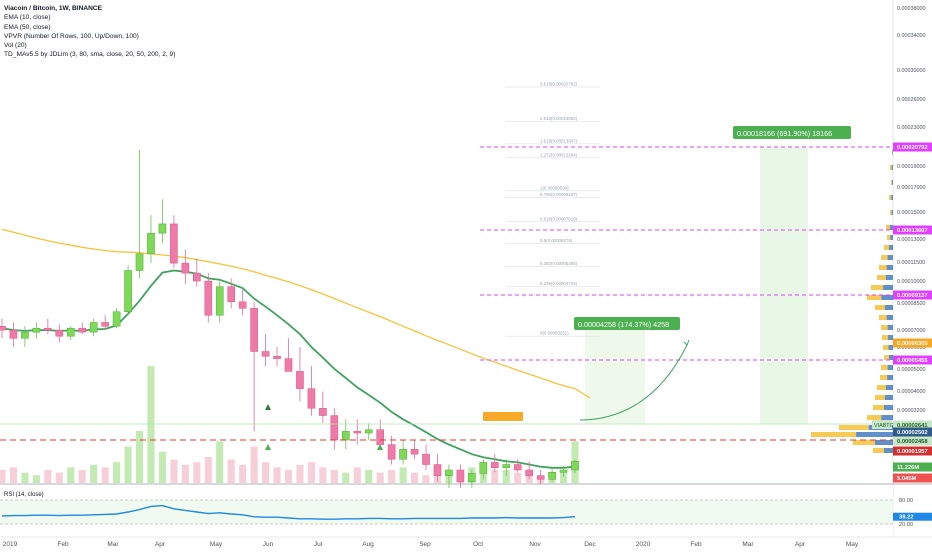 The width and height of the screenshot is (932, 555). I want to click on price-tick: 0.00004000, so click(911, 392).